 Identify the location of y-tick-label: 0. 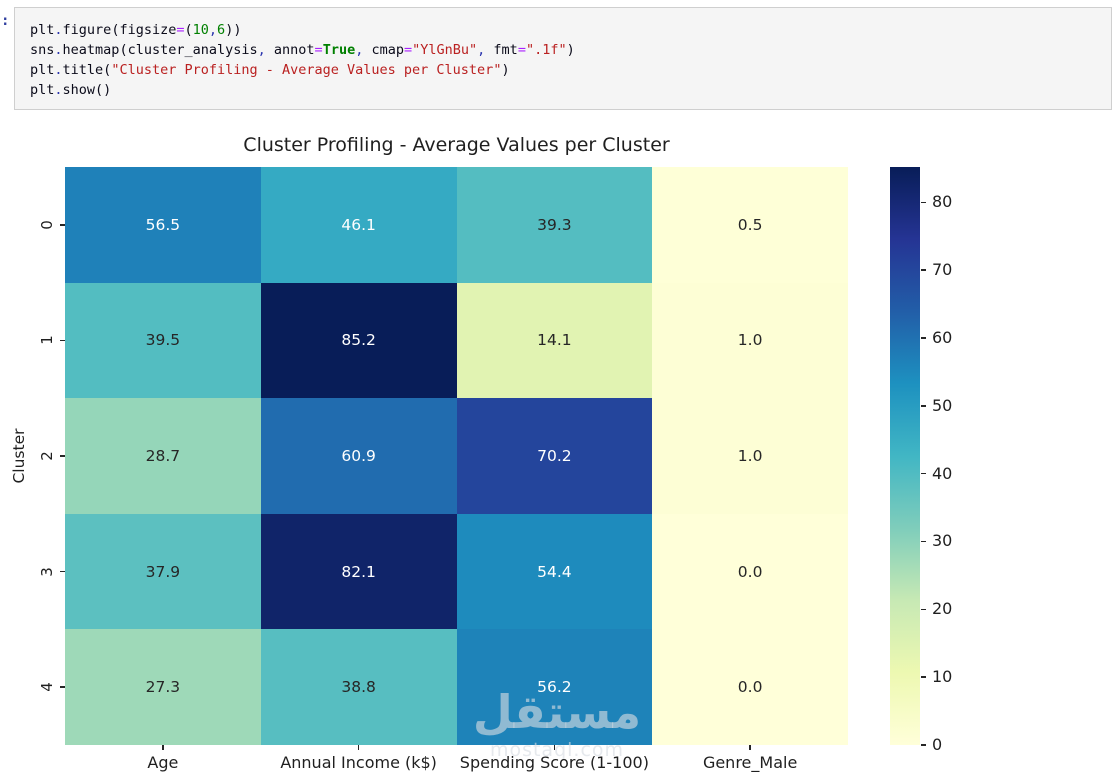
(47, 225).